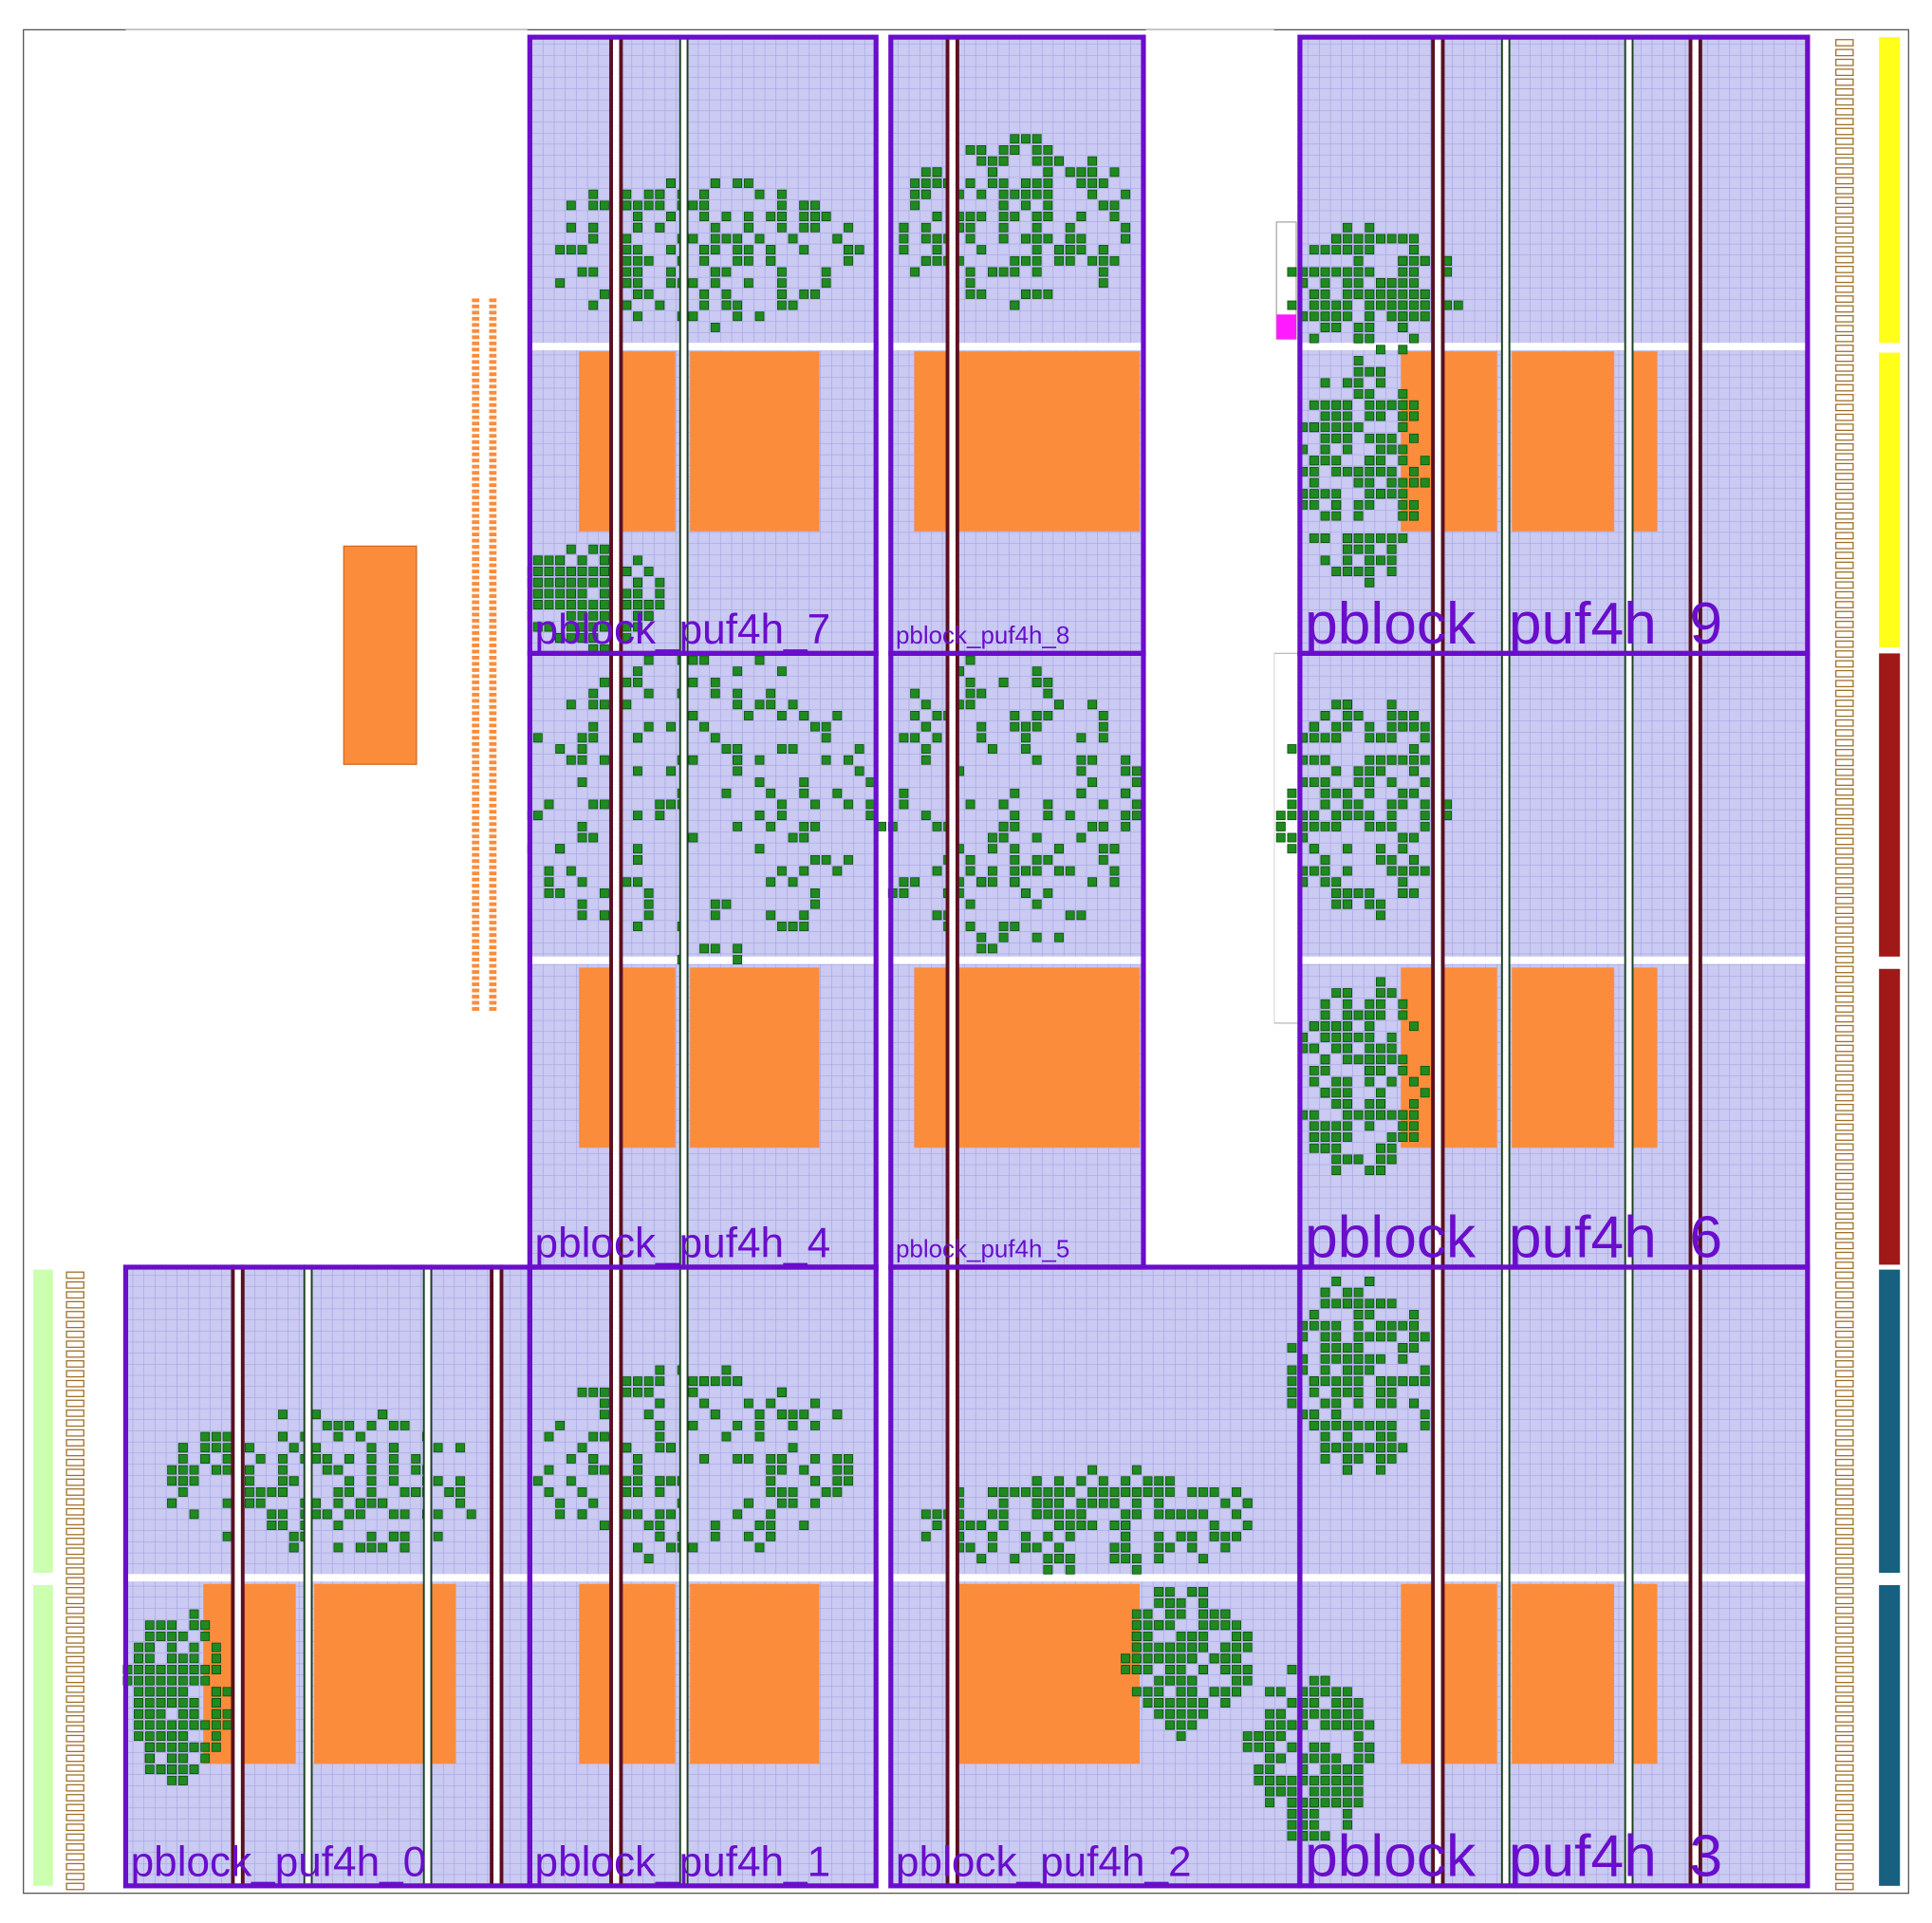 The width and height of the screenshot is (1932, 1923). I want to click on ram-area, so click(1645, 1673).